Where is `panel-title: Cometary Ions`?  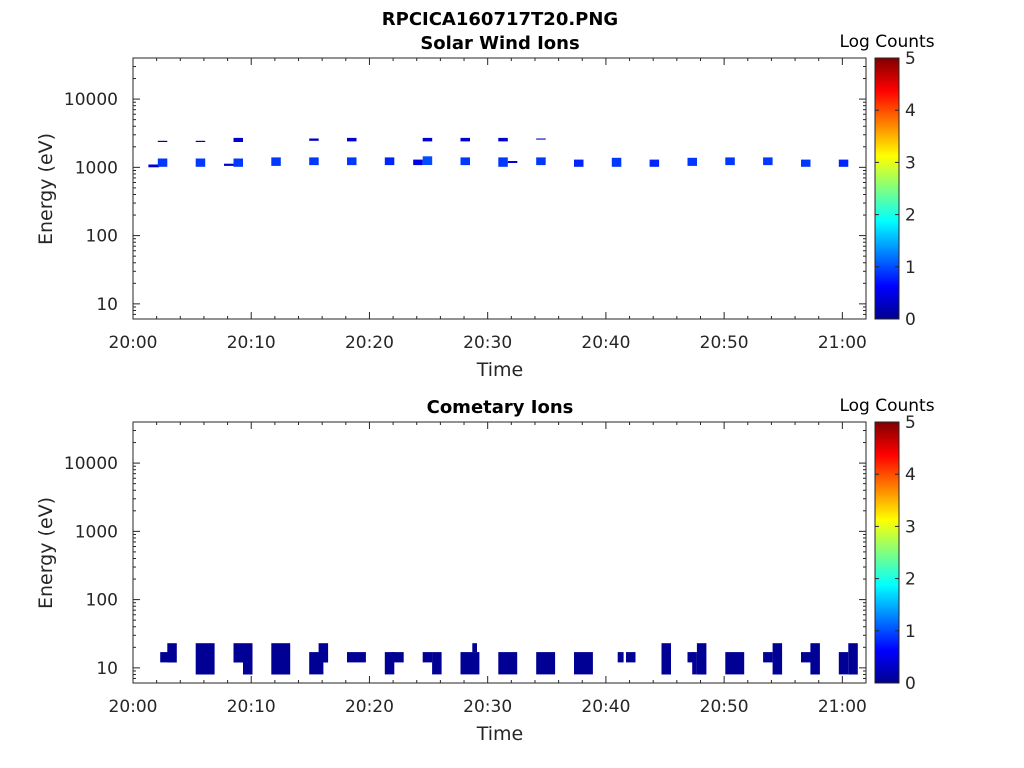 panel-title: Cometary Ions is located at coordinates (500, 407).